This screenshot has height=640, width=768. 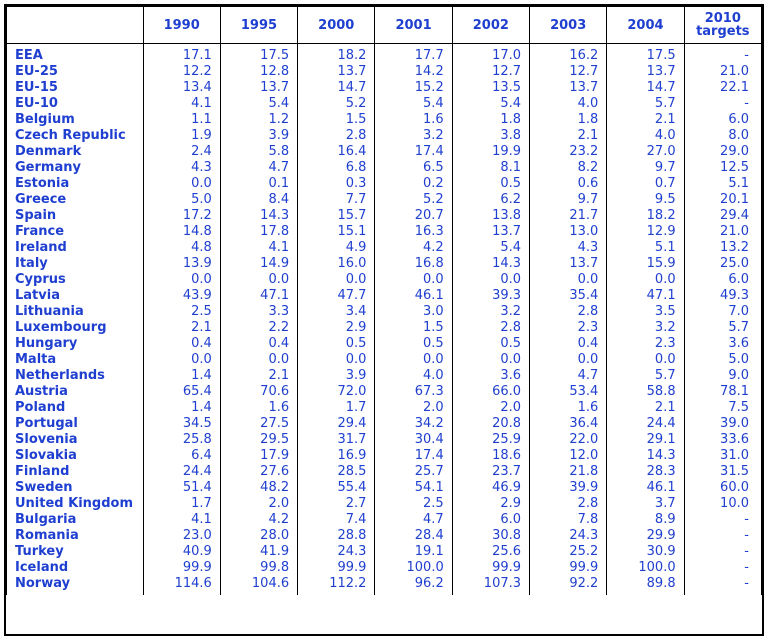 What do you see at coordinates (336, 472) in the screenshot?
I see `value-cell-2000: 28.5` at bounding box center [336, 472].